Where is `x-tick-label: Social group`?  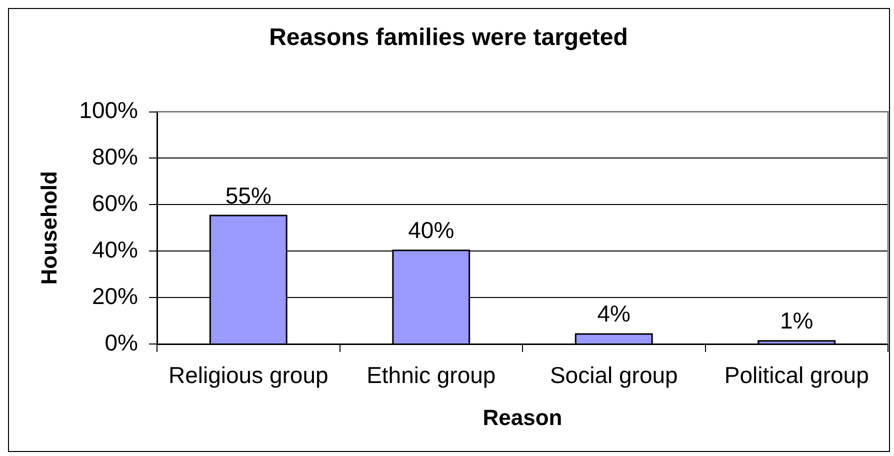 x-tick-label: Social group is located at coordinates (614, 375).